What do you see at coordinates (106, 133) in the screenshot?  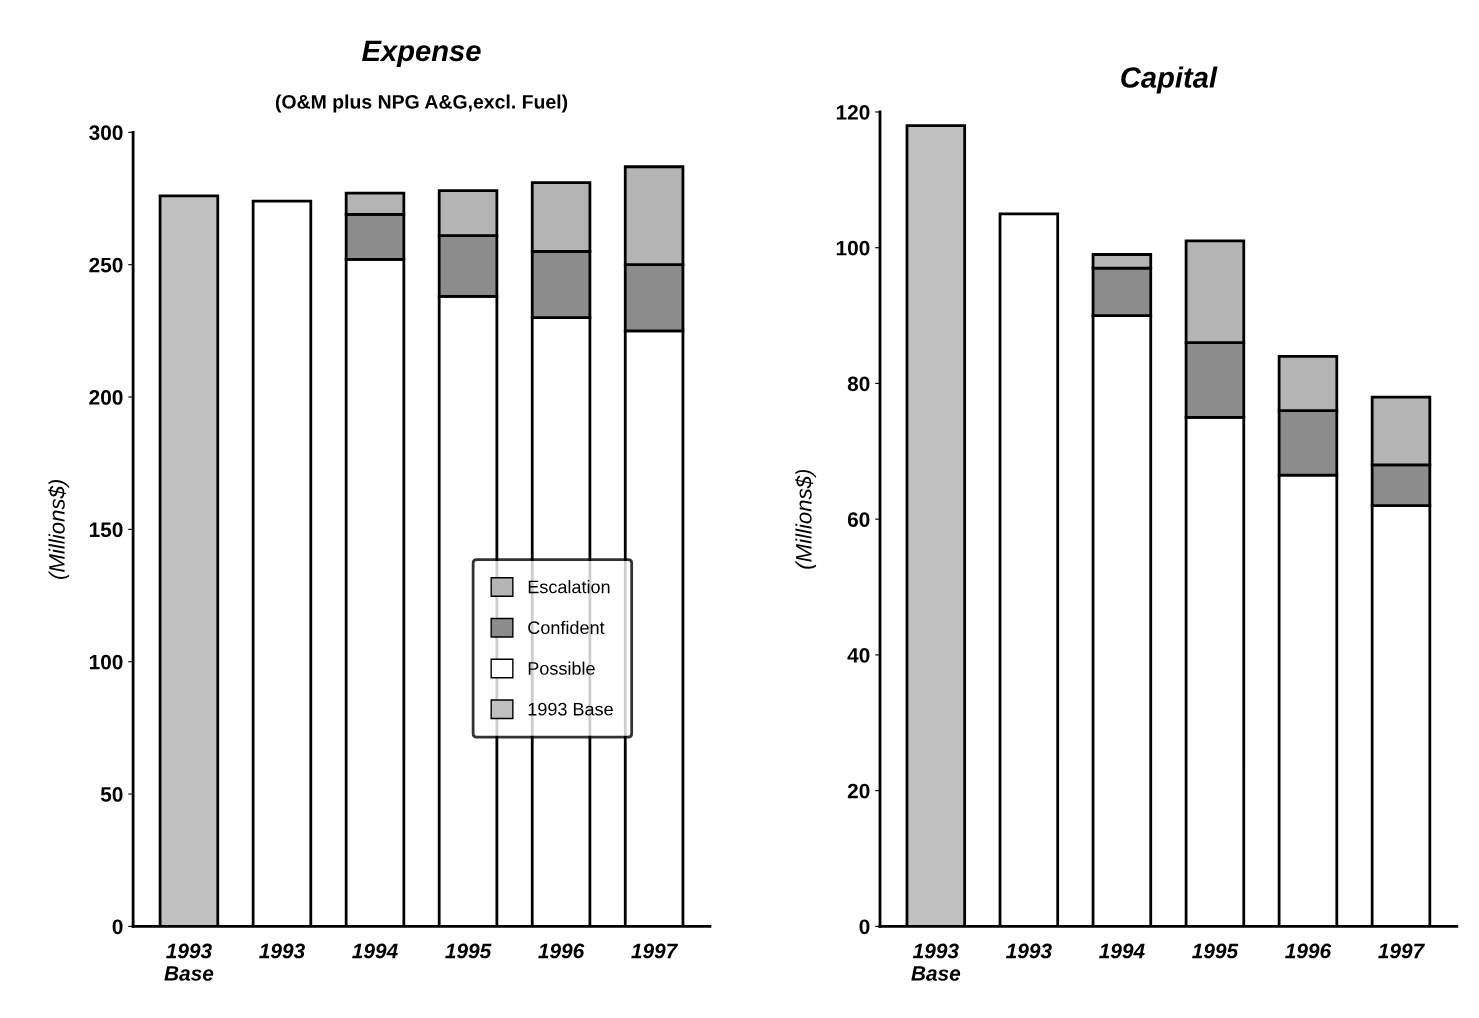 I see `y-tick-label: 300` at bounding box center [106, 133].